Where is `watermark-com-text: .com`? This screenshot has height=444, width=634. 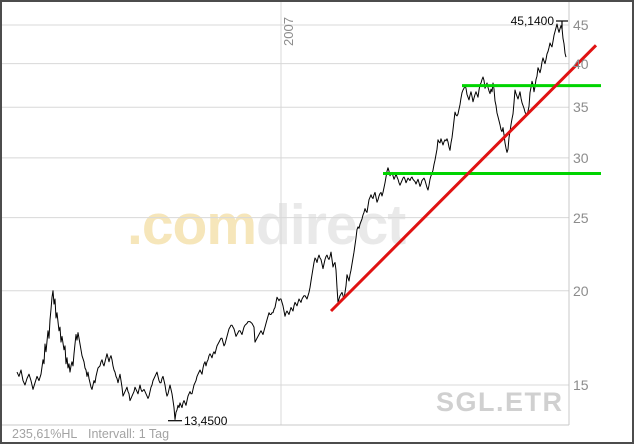
watermark-com-text: .com is located at coordinates (192, 225).